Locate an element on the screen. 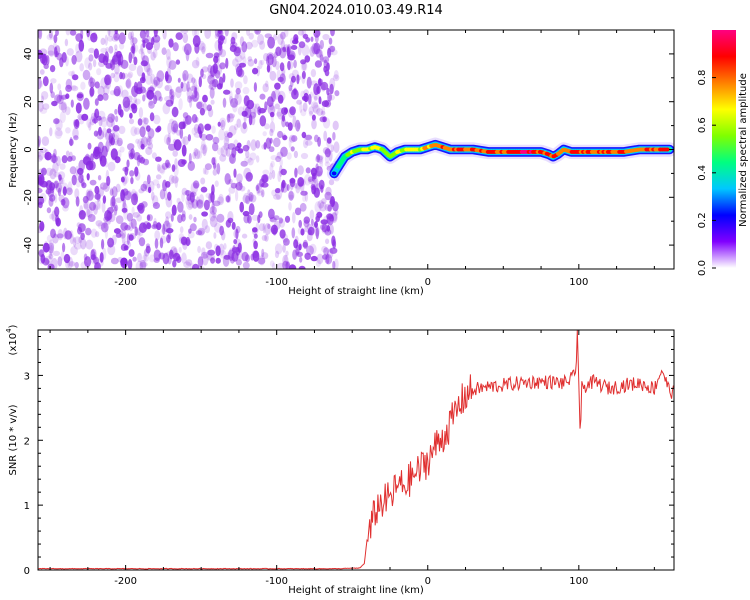 This screenshot has height=600, width=750. spectrogram-signal-track is located at coordinates (500, 159).